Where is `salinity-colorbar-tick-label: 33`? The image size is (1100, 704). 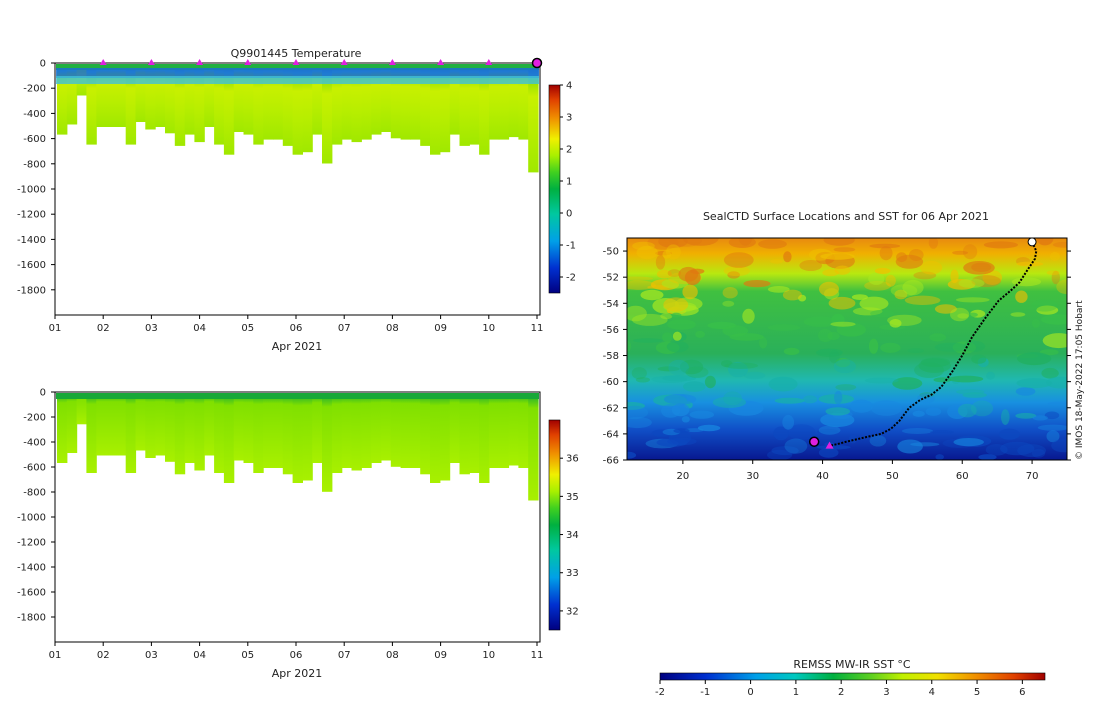 salinity-colorbar-tick-label: 33 is located at coordinates (572, 573).